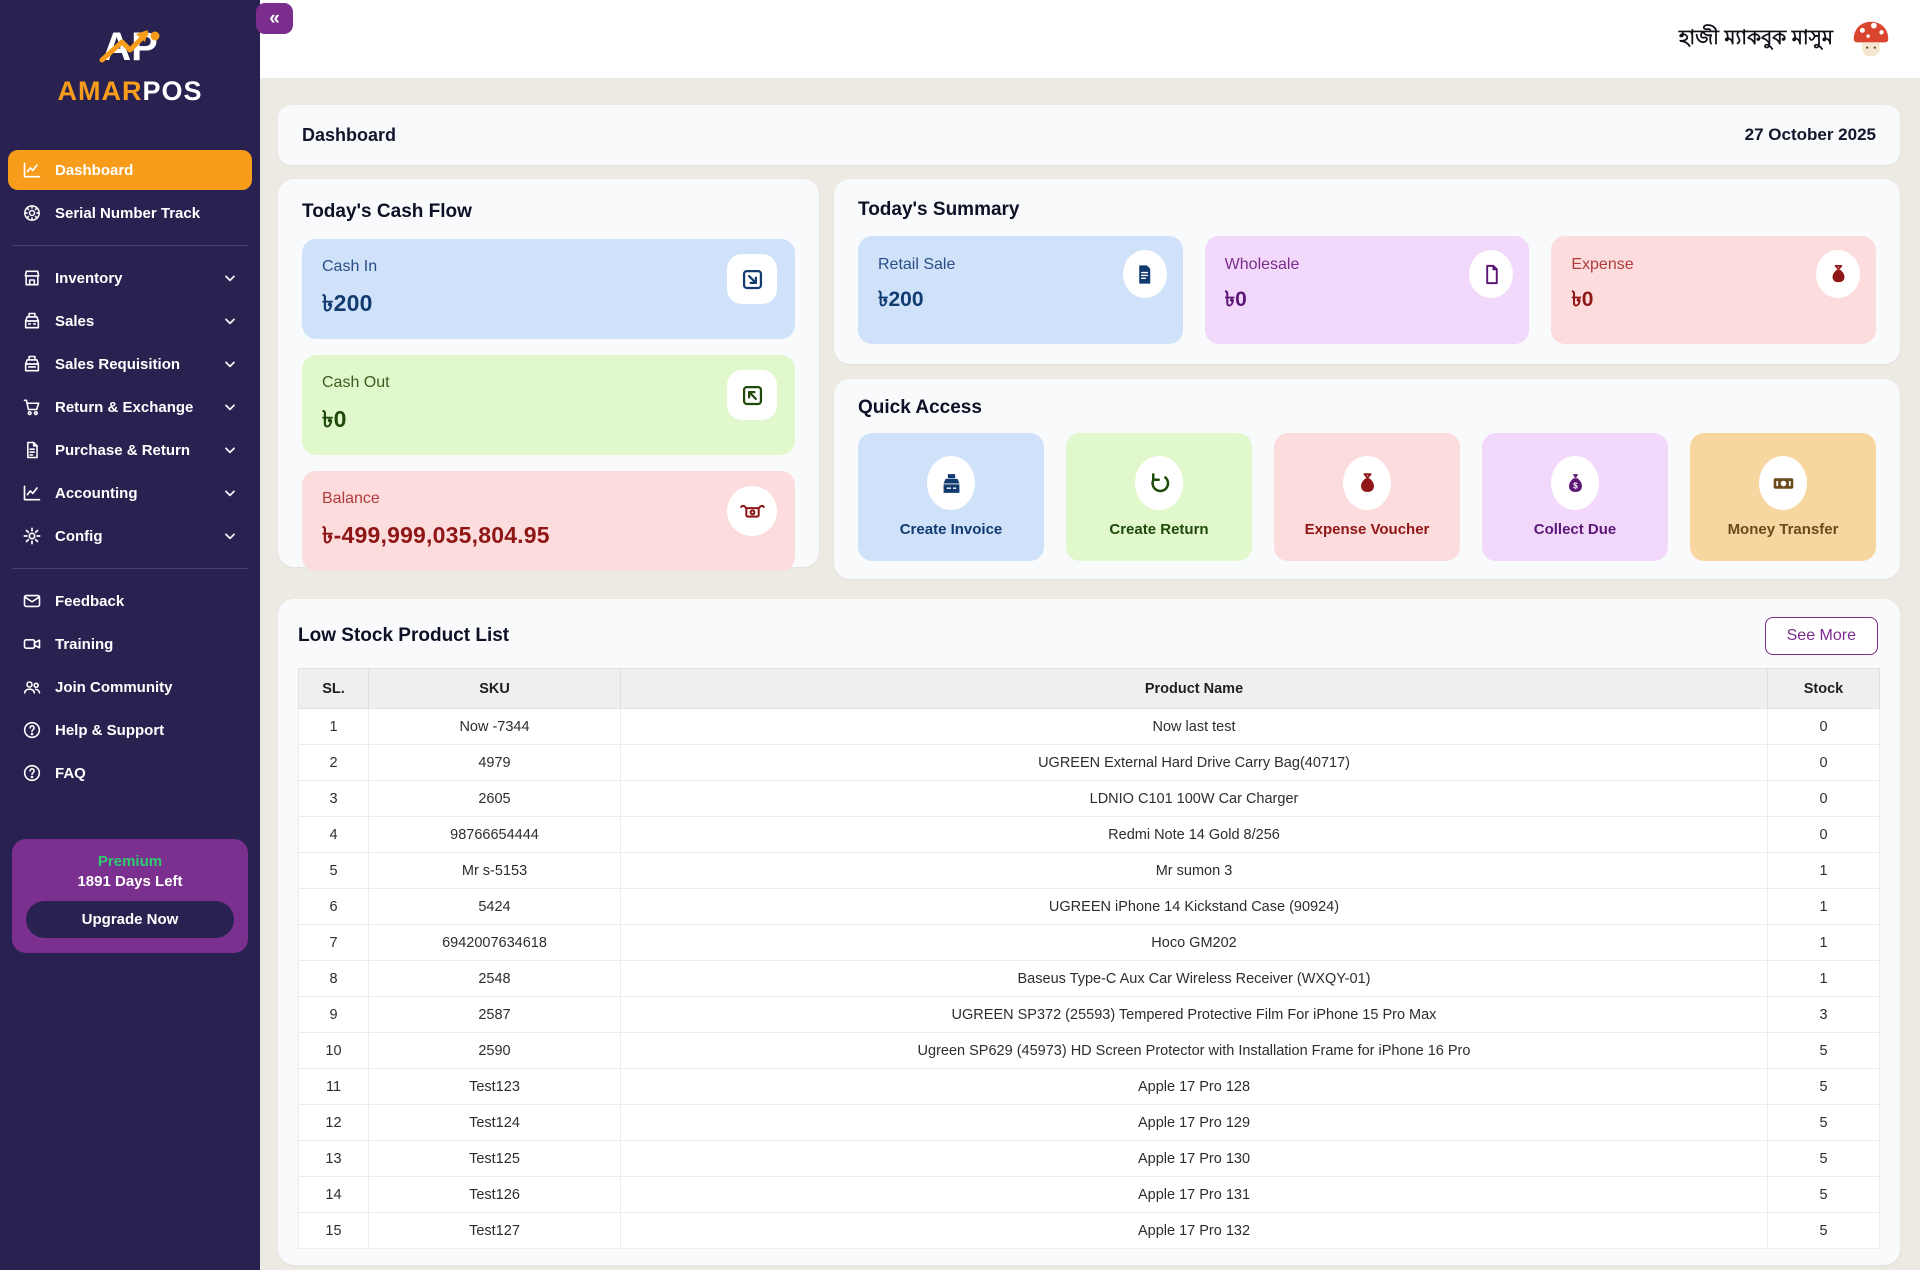  What do you see at coordinates (130, 450) in the screenshot?
I see `sidebar-item: Purchase & Return` at bounding box center [130, 450].